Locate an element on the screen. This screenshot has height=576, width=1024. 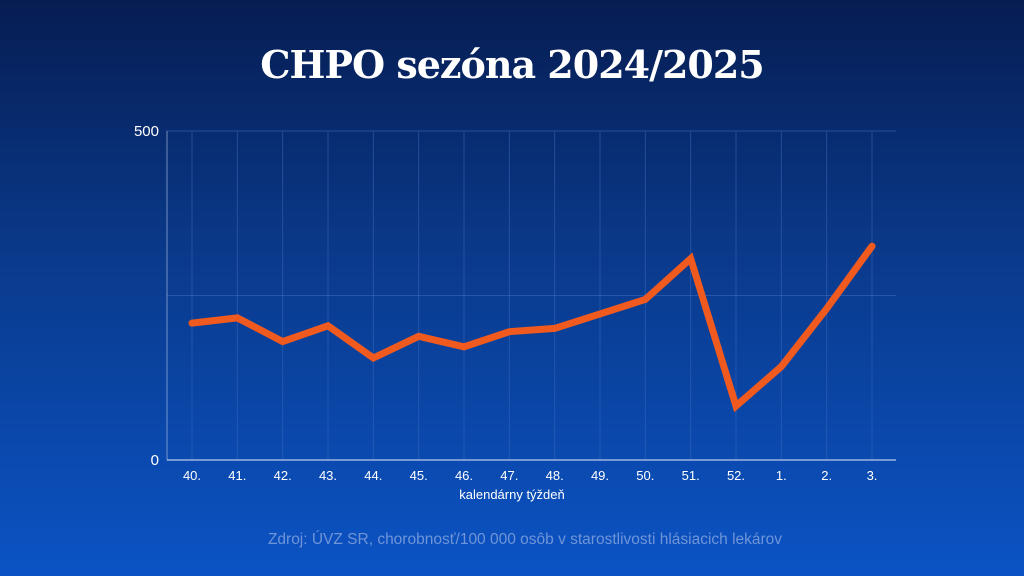
y-tick-label: 500 is located at coordinates (146, 131).